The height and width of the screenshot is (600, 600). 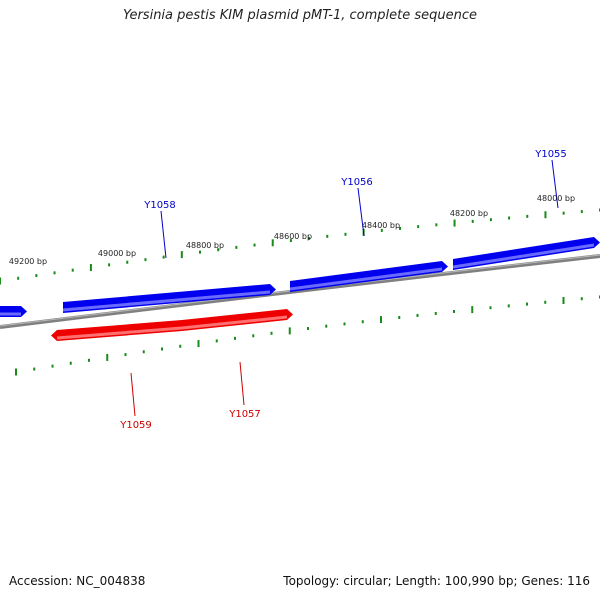 I want to click on gene-arrow-y1056-shade, so click(x=366, y=279).